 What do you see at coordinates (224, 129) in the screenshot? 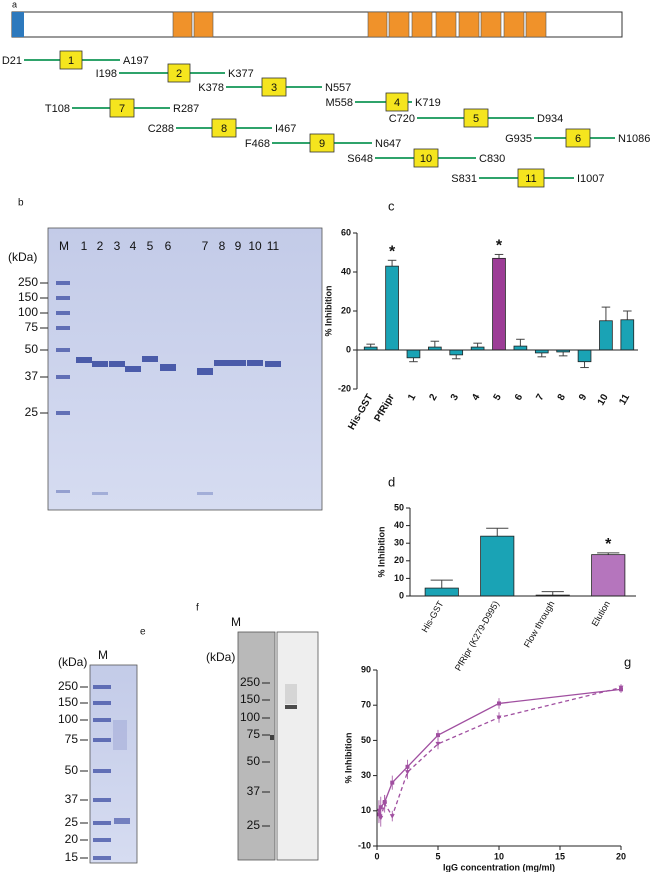
I see `fragment-number: 8` at bounding box center [224, 129].